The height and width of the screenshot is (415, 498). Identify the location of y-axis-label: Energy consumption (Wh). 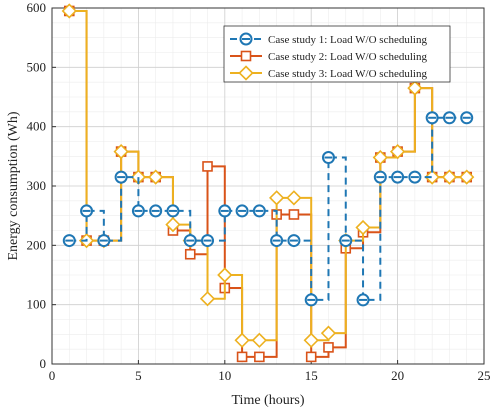
(13, 185).